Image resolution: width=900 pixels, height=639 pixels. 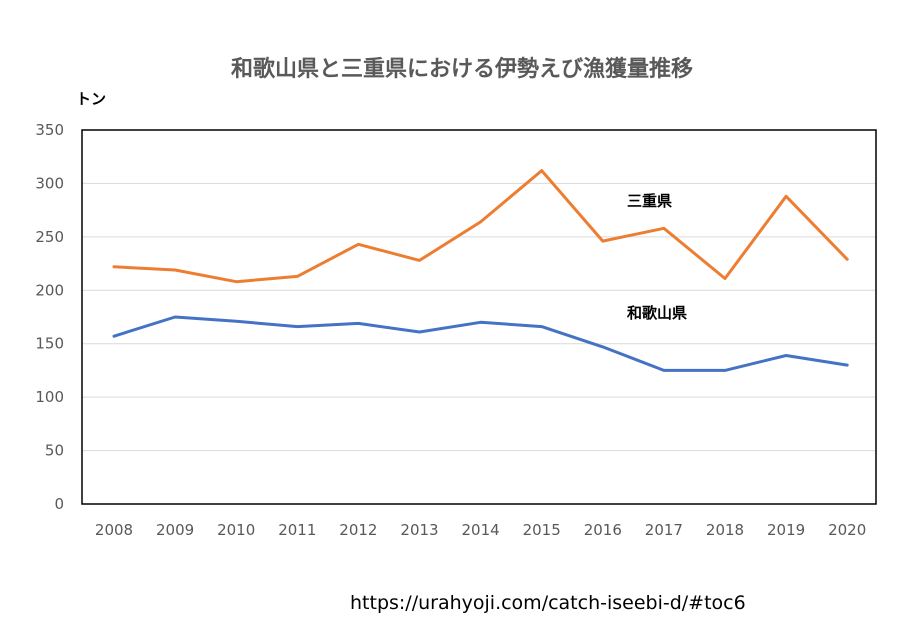 I want to click on x-tick-label: 2017, so click(x=664, y=530).